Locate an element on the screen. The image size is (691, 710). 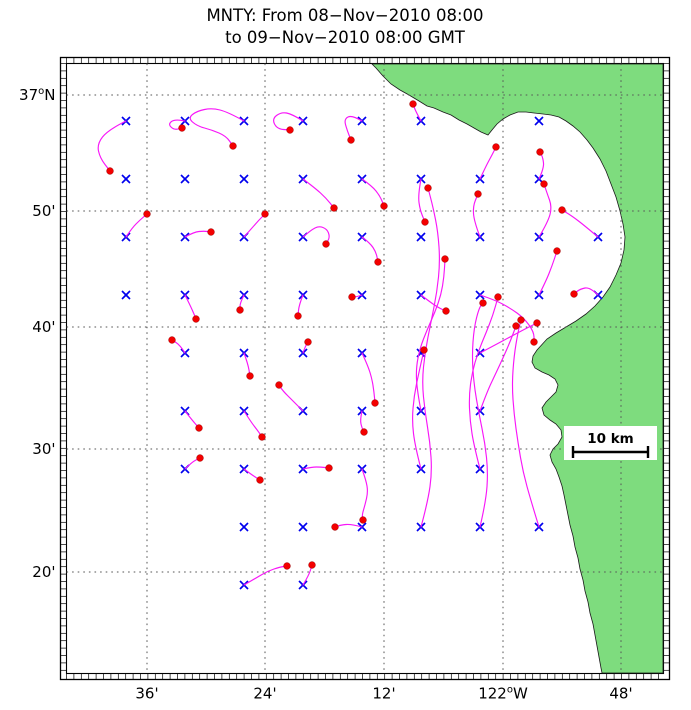
lon-tick-label: 12' is located at coordinates (383, 694).